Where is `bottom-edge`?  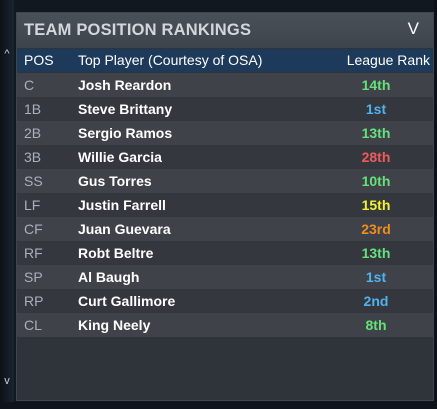 bottom-edge is located at coordinates (218, 405).